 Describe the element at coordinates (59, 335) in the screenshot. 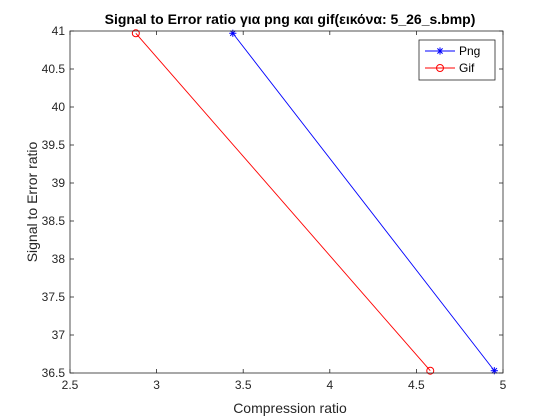

I see `y-tick-label: 37` at that location.